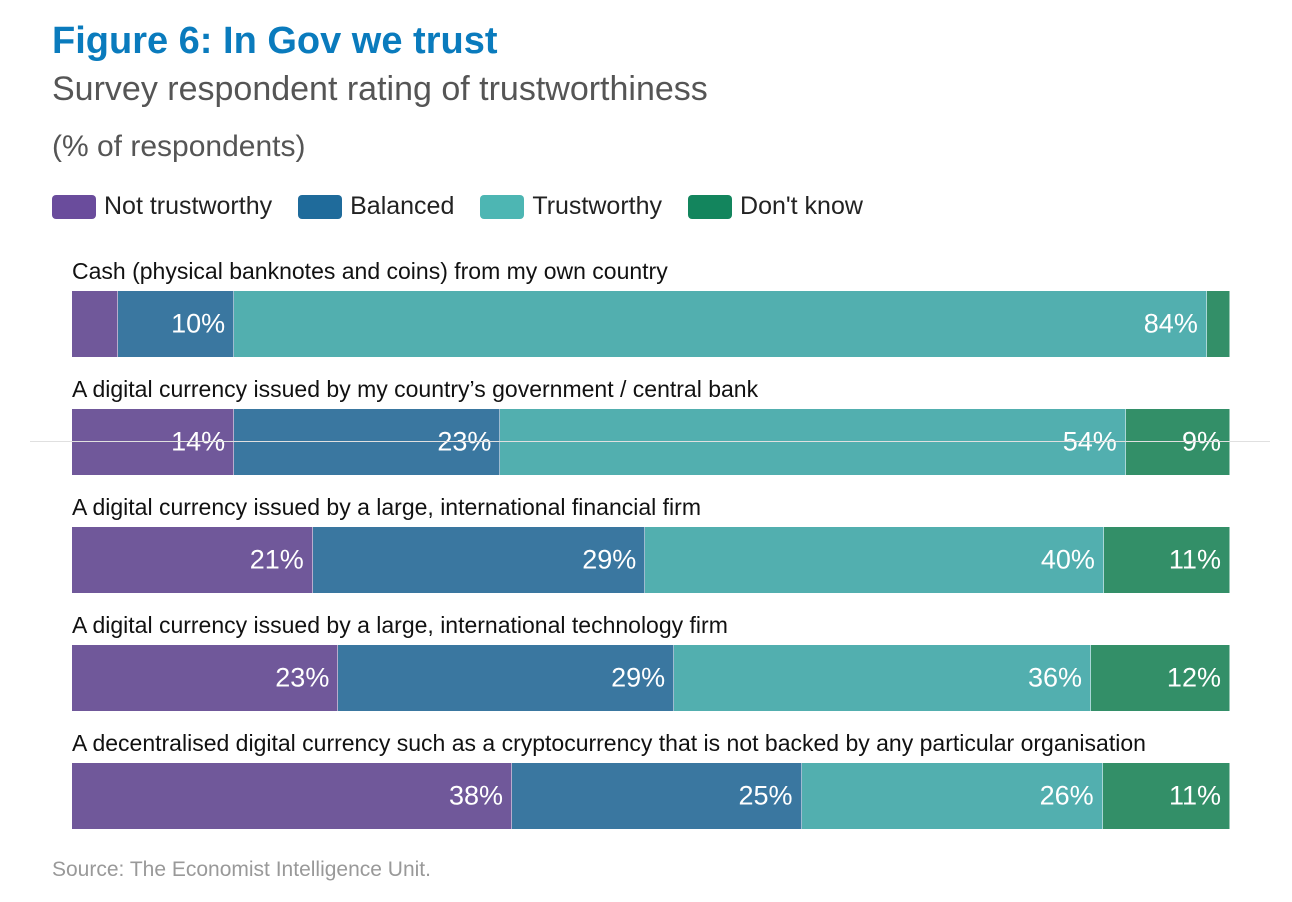 This screenshot has width=1292, height=902. I want to click on data-label: 54%, so click(1089, 441).